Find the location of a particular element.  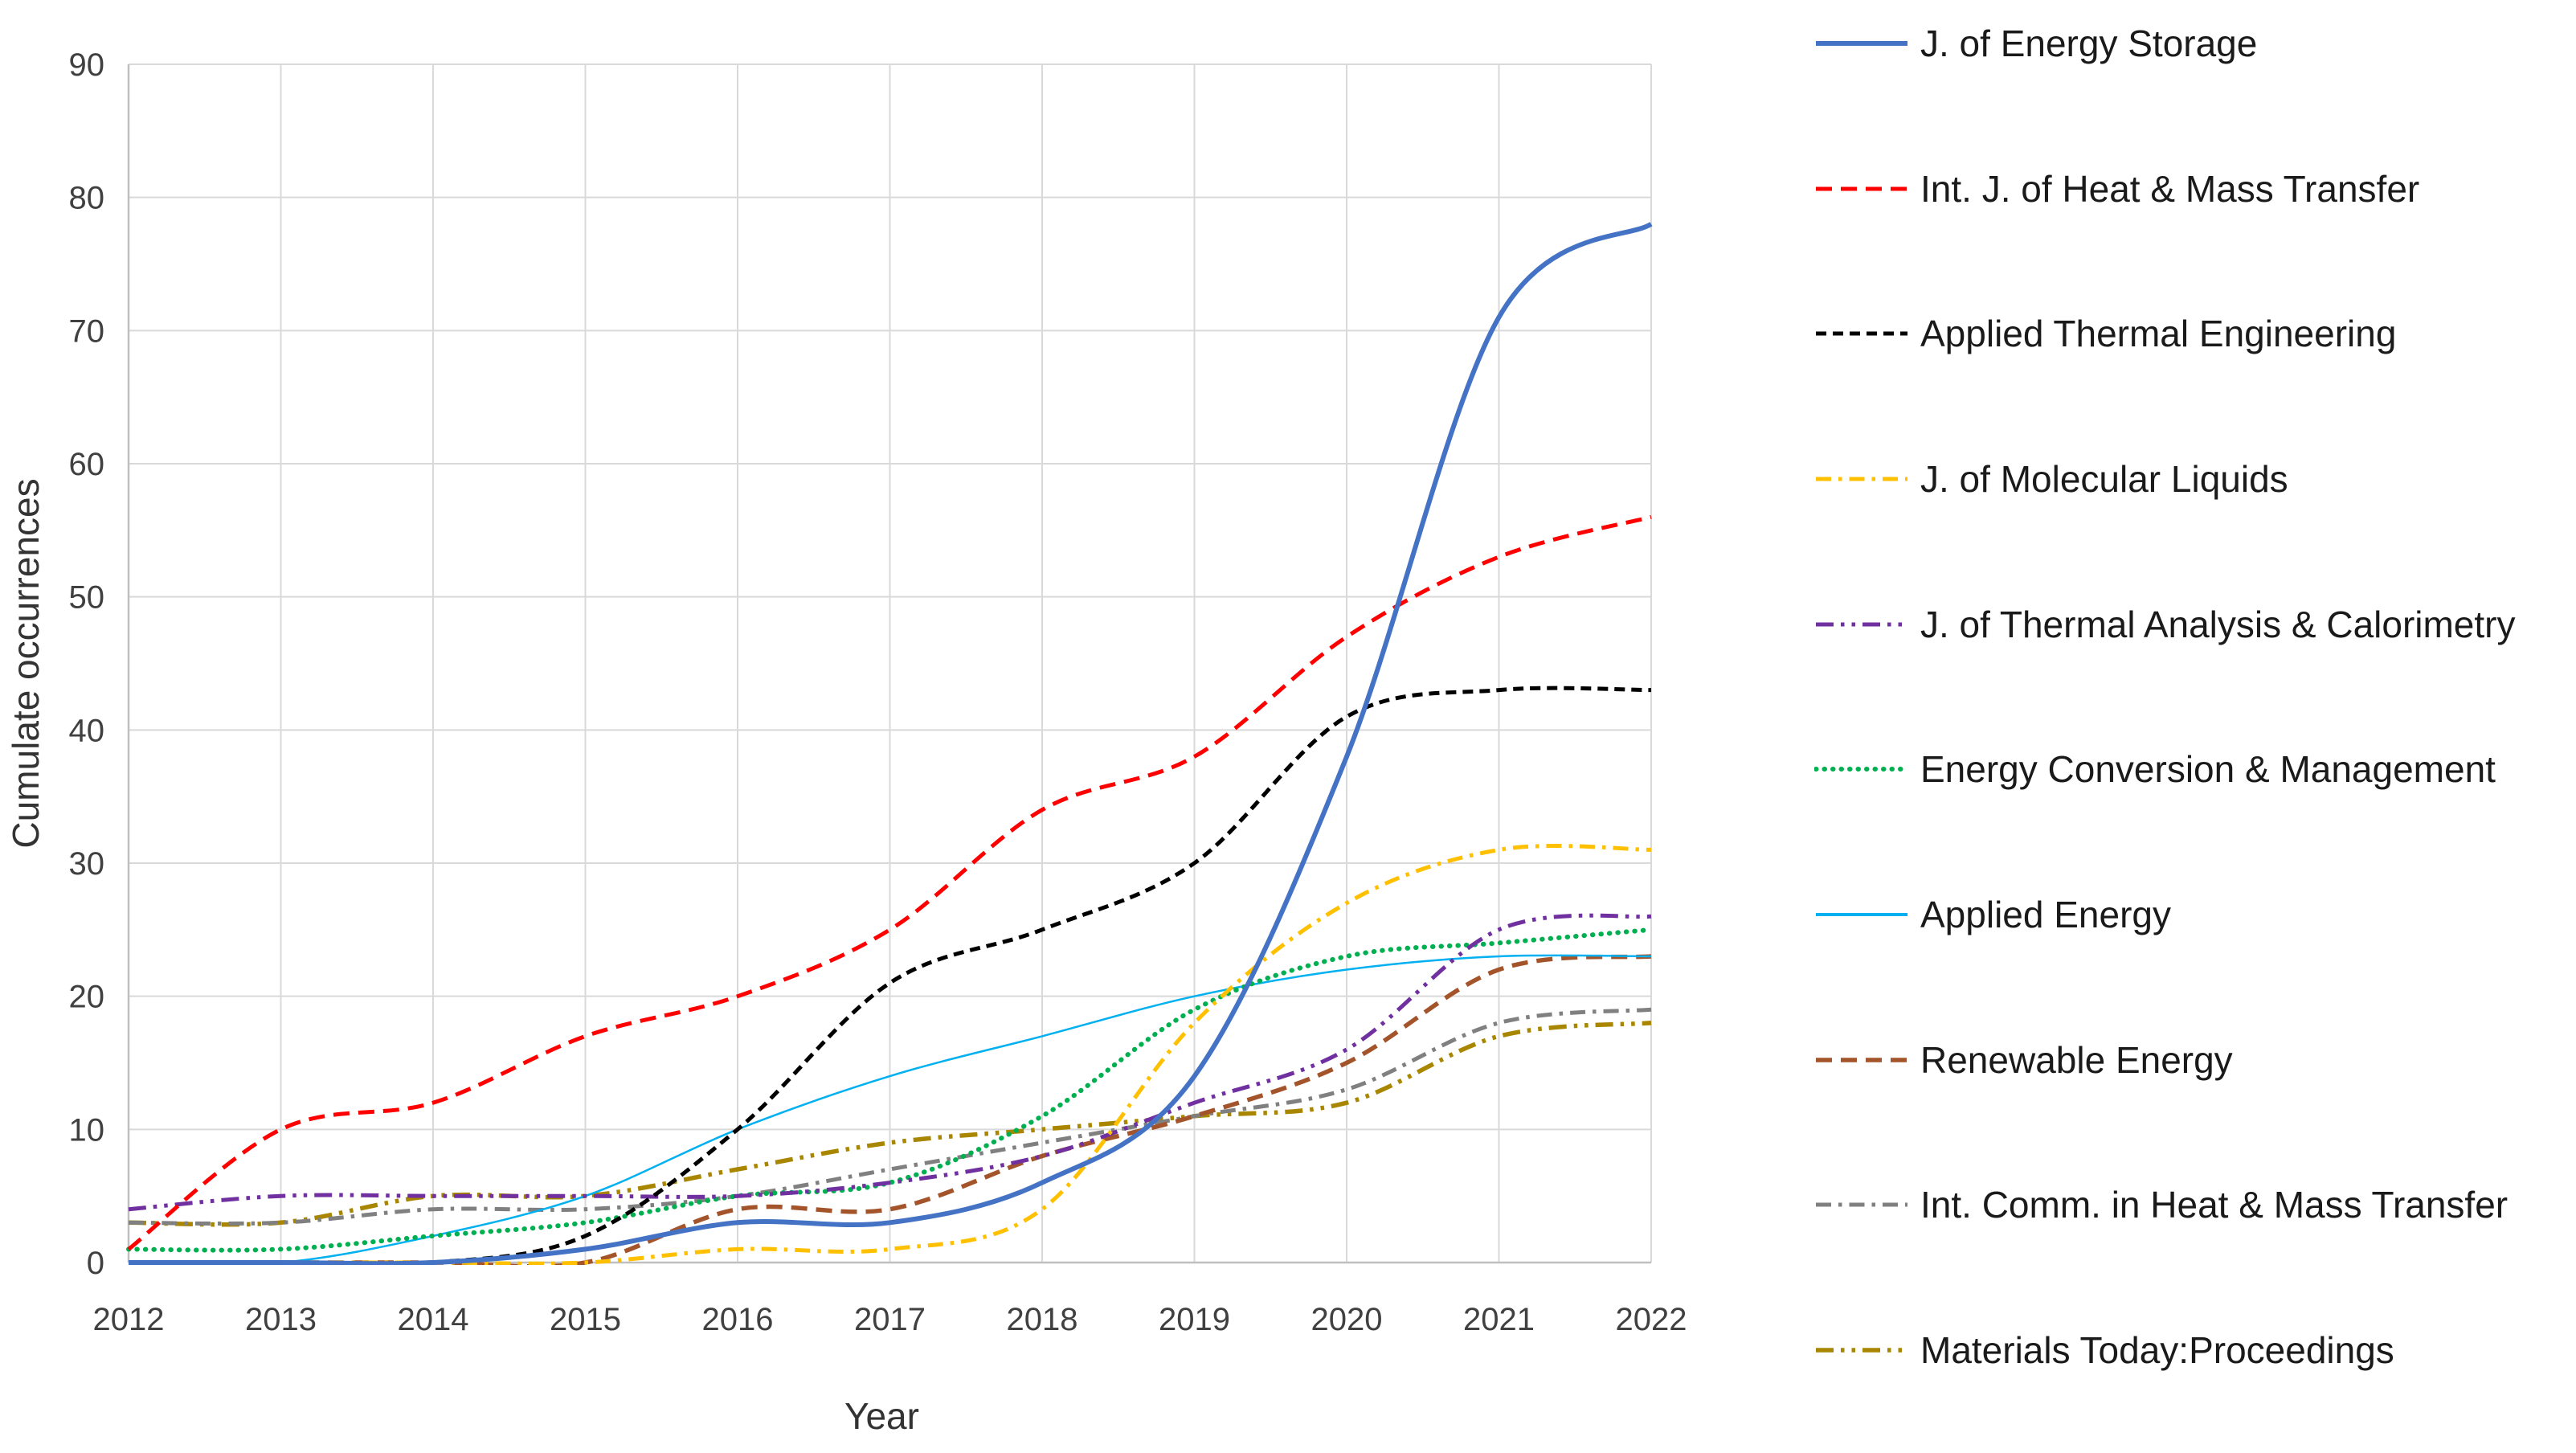

y-tick-label: 50 is located at coordinates (87, 598).